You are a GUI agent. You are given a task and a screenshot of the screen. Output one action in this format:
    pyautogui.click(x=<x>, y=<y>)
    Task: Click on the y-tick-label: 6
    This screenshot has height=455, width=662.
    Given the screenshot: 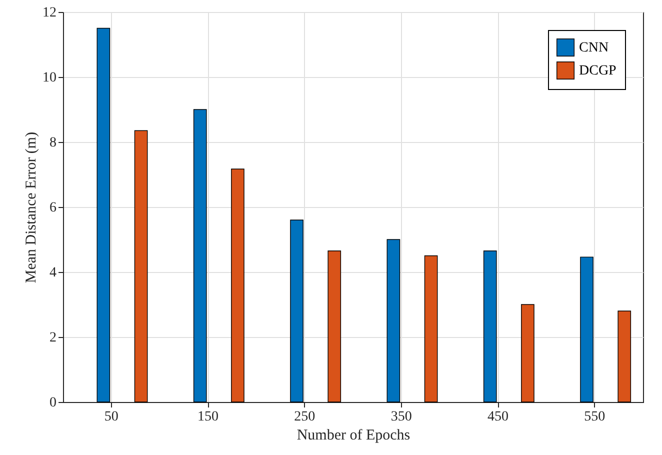 What is the action you would take?
    pyautogui.click(x=53, y=208)
    